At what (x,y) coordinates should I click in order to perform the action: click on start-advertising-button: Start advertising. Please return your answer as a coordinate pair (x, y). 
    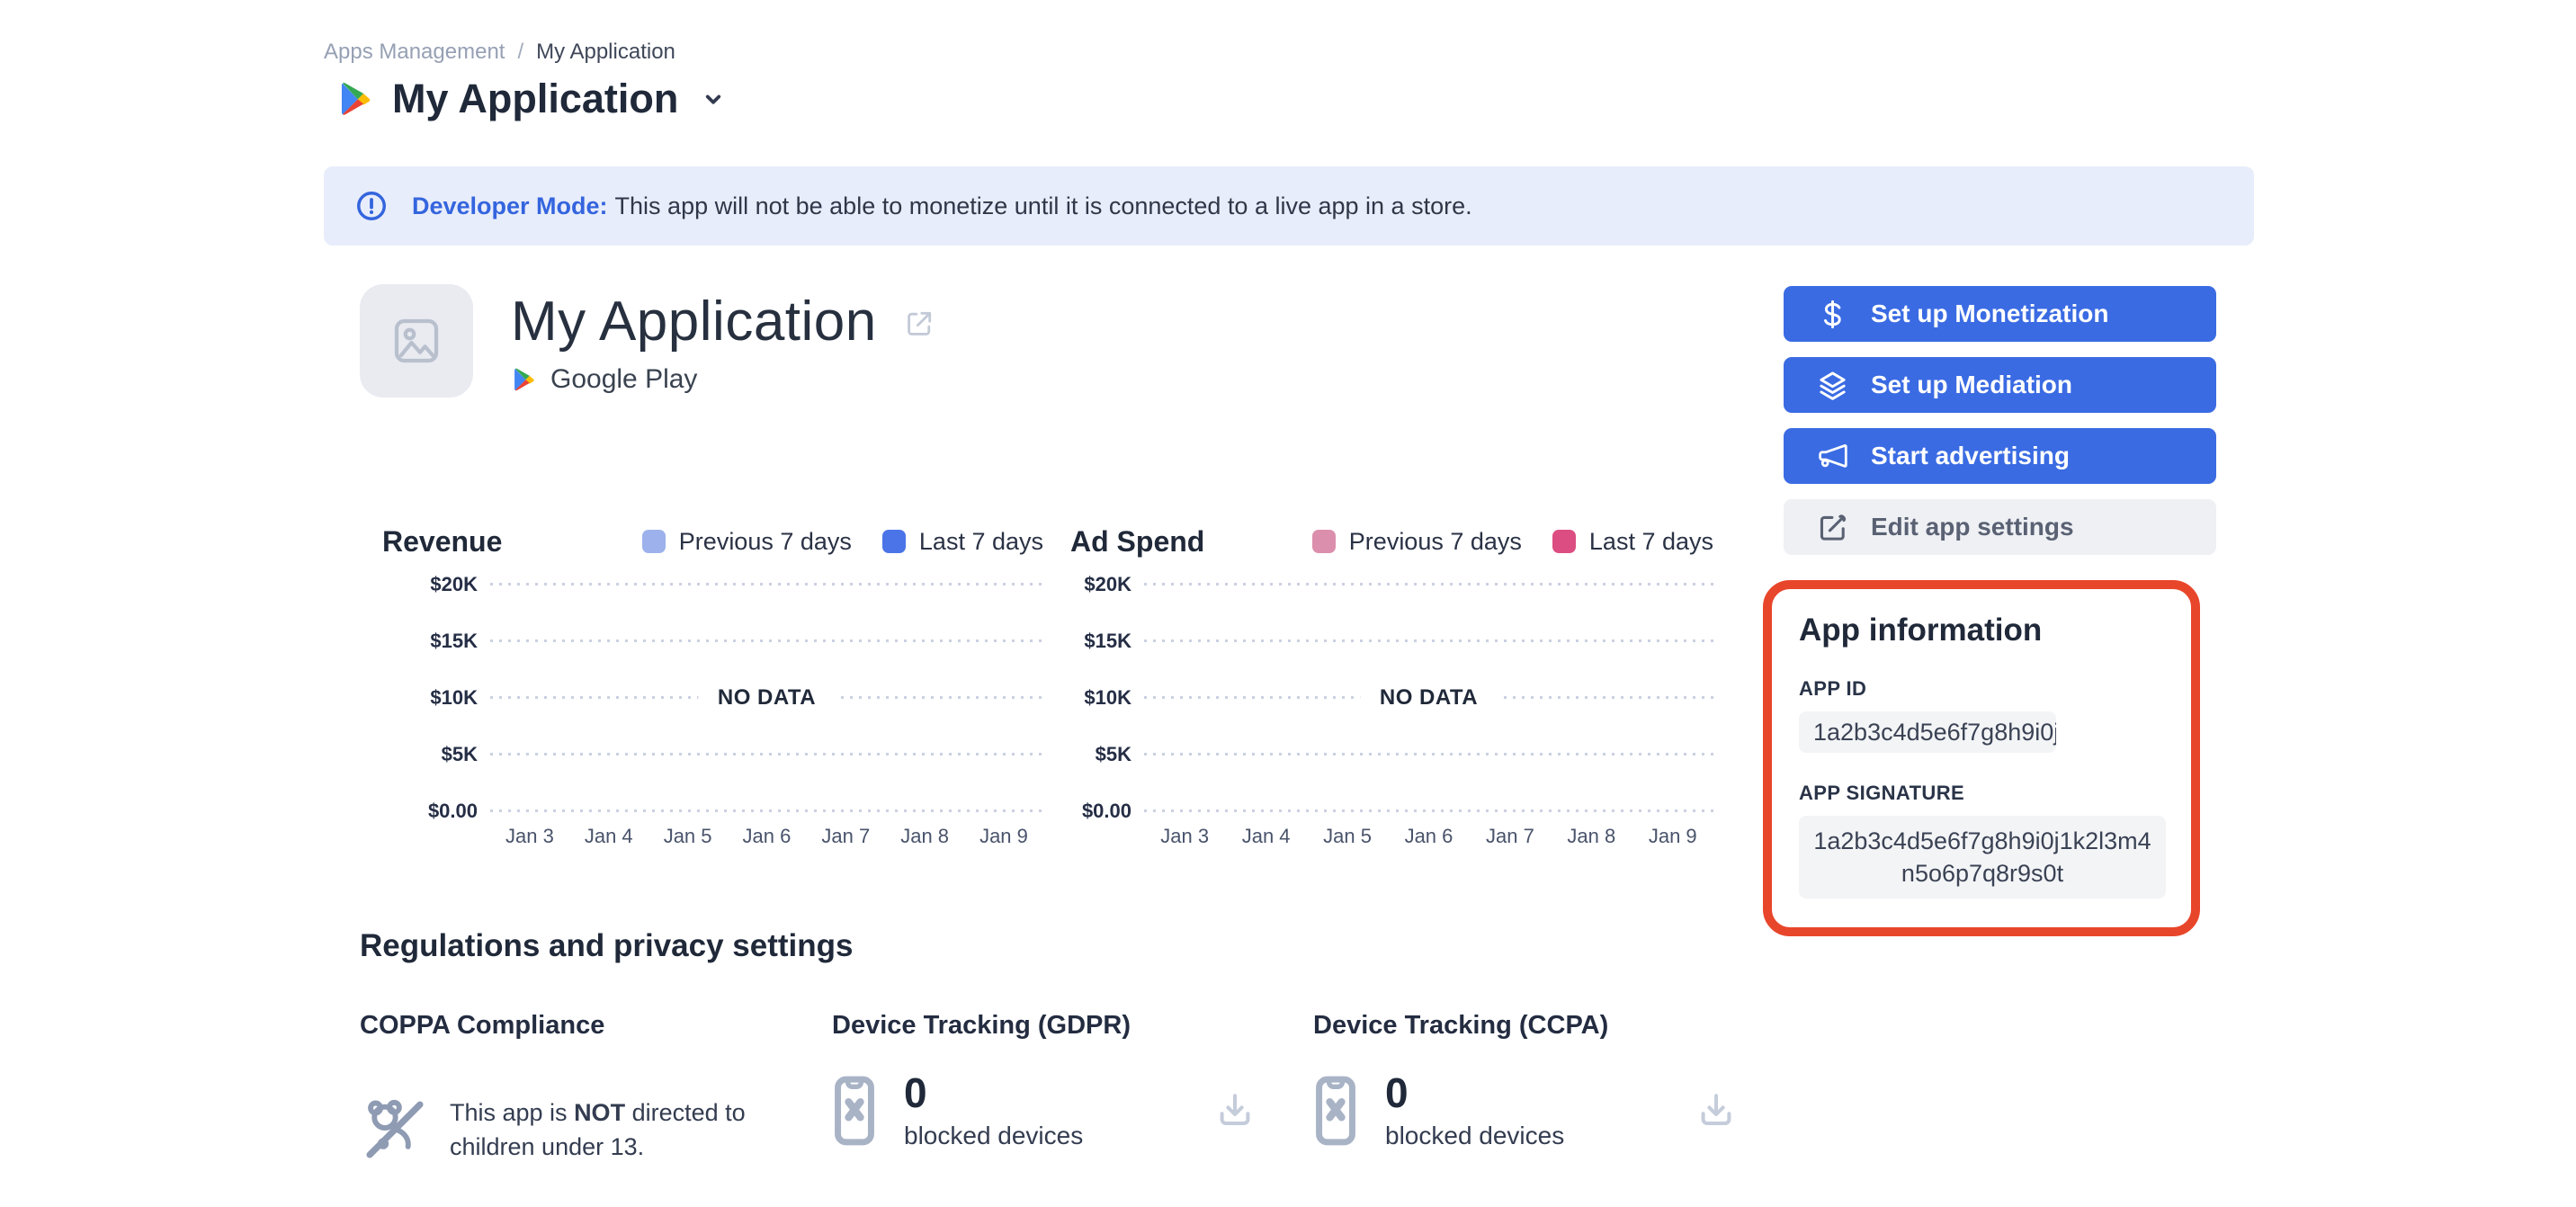
    Looking at the image, I should click on (2000, 456).